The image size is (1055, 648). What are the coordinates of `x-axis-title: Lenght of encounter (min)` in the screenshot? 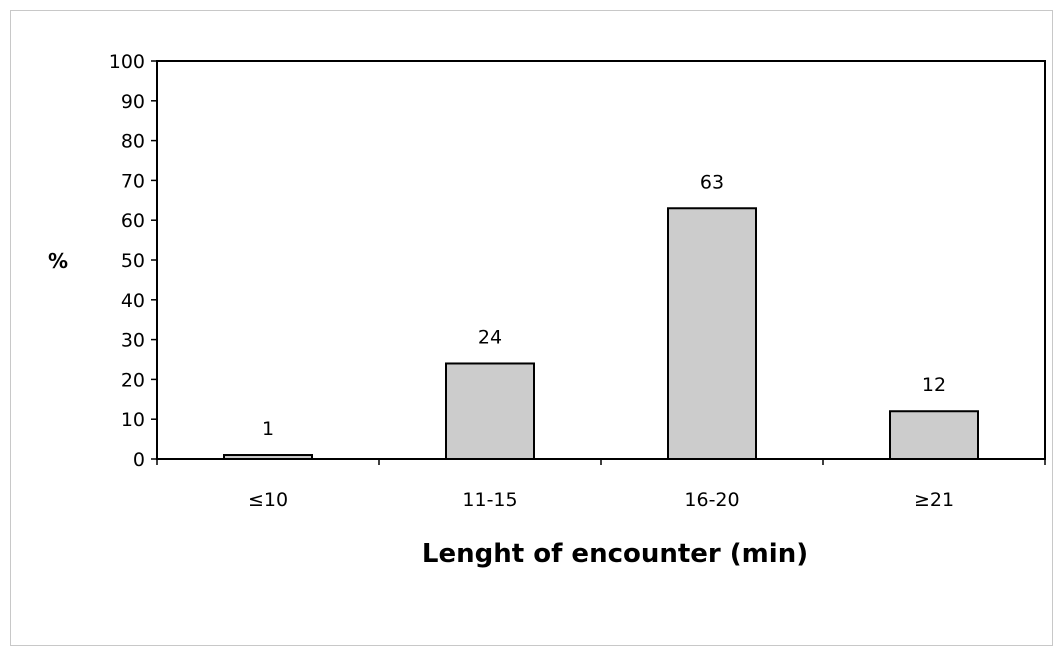 It's located at (615, 554).